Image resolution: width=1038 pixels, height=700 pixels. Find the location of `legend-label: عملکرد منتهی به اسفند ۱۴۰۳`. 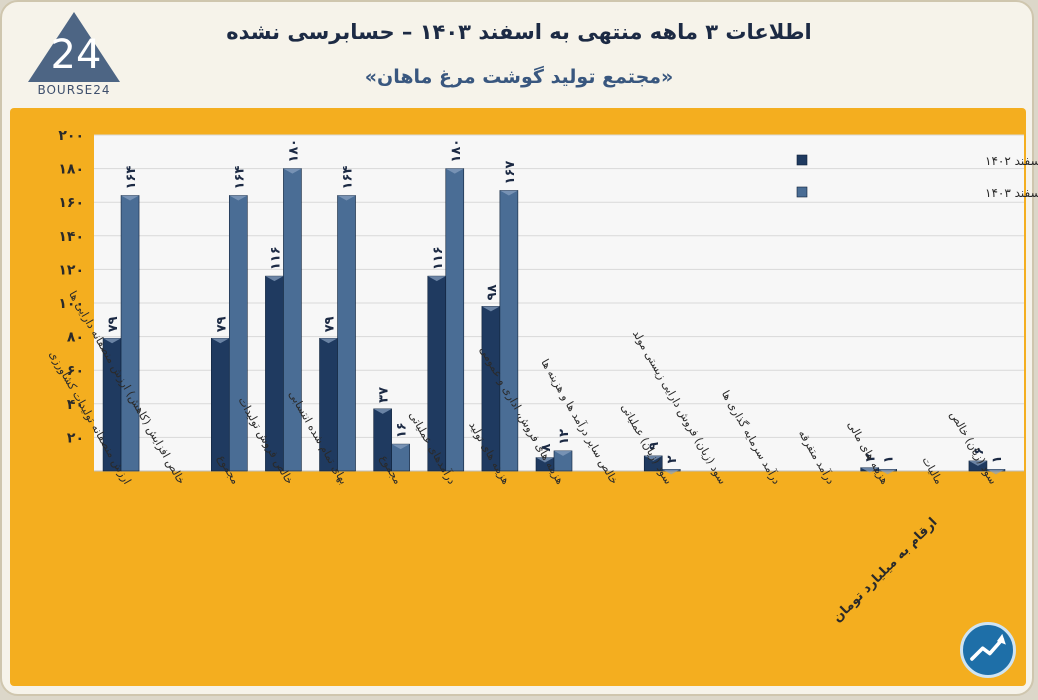

legend-label: عملکرد منتهی به اسفند ۱۴۰۳ is located at coordinates (1011, 193).